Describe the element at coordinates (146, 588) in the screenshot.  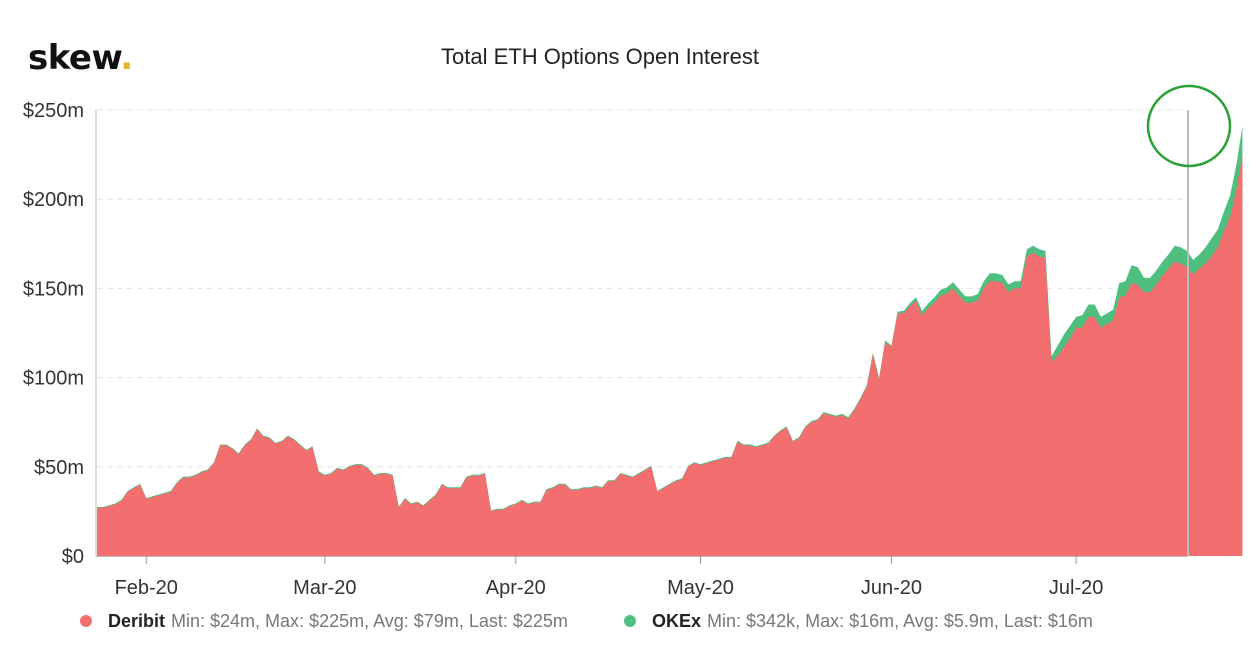
I see `x-tick-label: Feb-20` at that location.